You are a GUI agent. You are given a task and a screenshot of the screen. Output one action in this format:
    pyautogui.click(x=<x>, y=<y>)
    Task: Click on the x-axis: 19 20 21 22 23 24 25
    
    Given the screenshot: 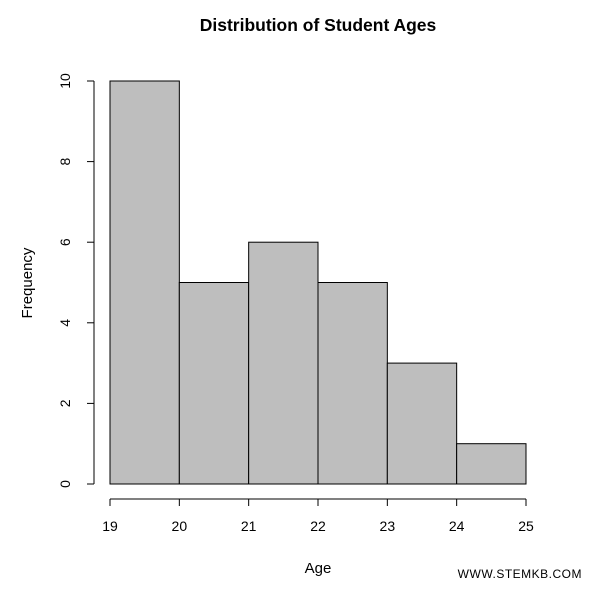 What is the action you would take?
    pyautogui.click(x=318, y=516)
    